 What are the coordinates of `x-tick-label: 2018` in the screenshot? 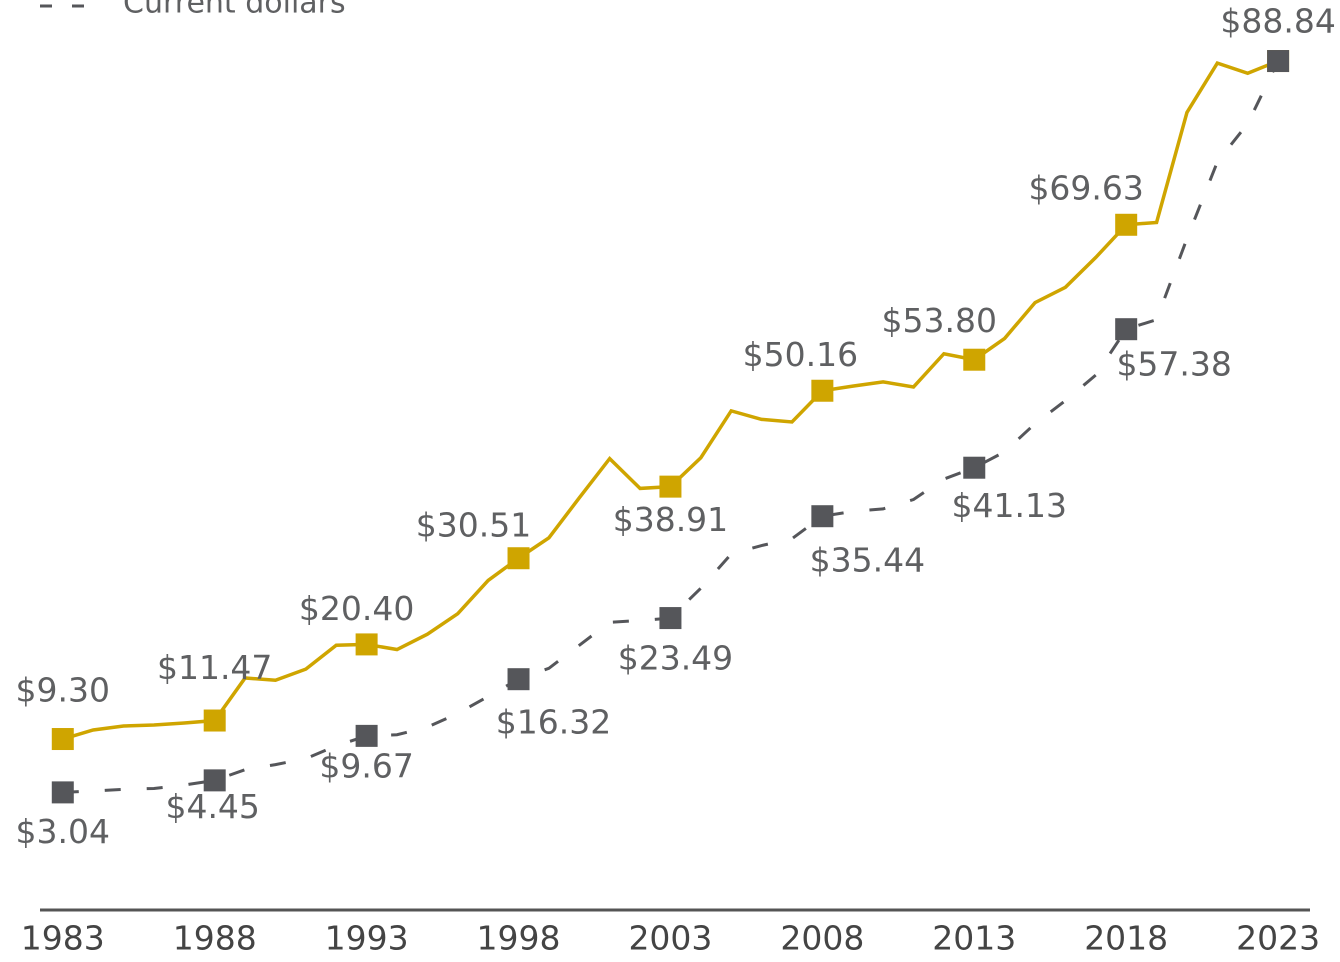 It's located at (1126, 938).